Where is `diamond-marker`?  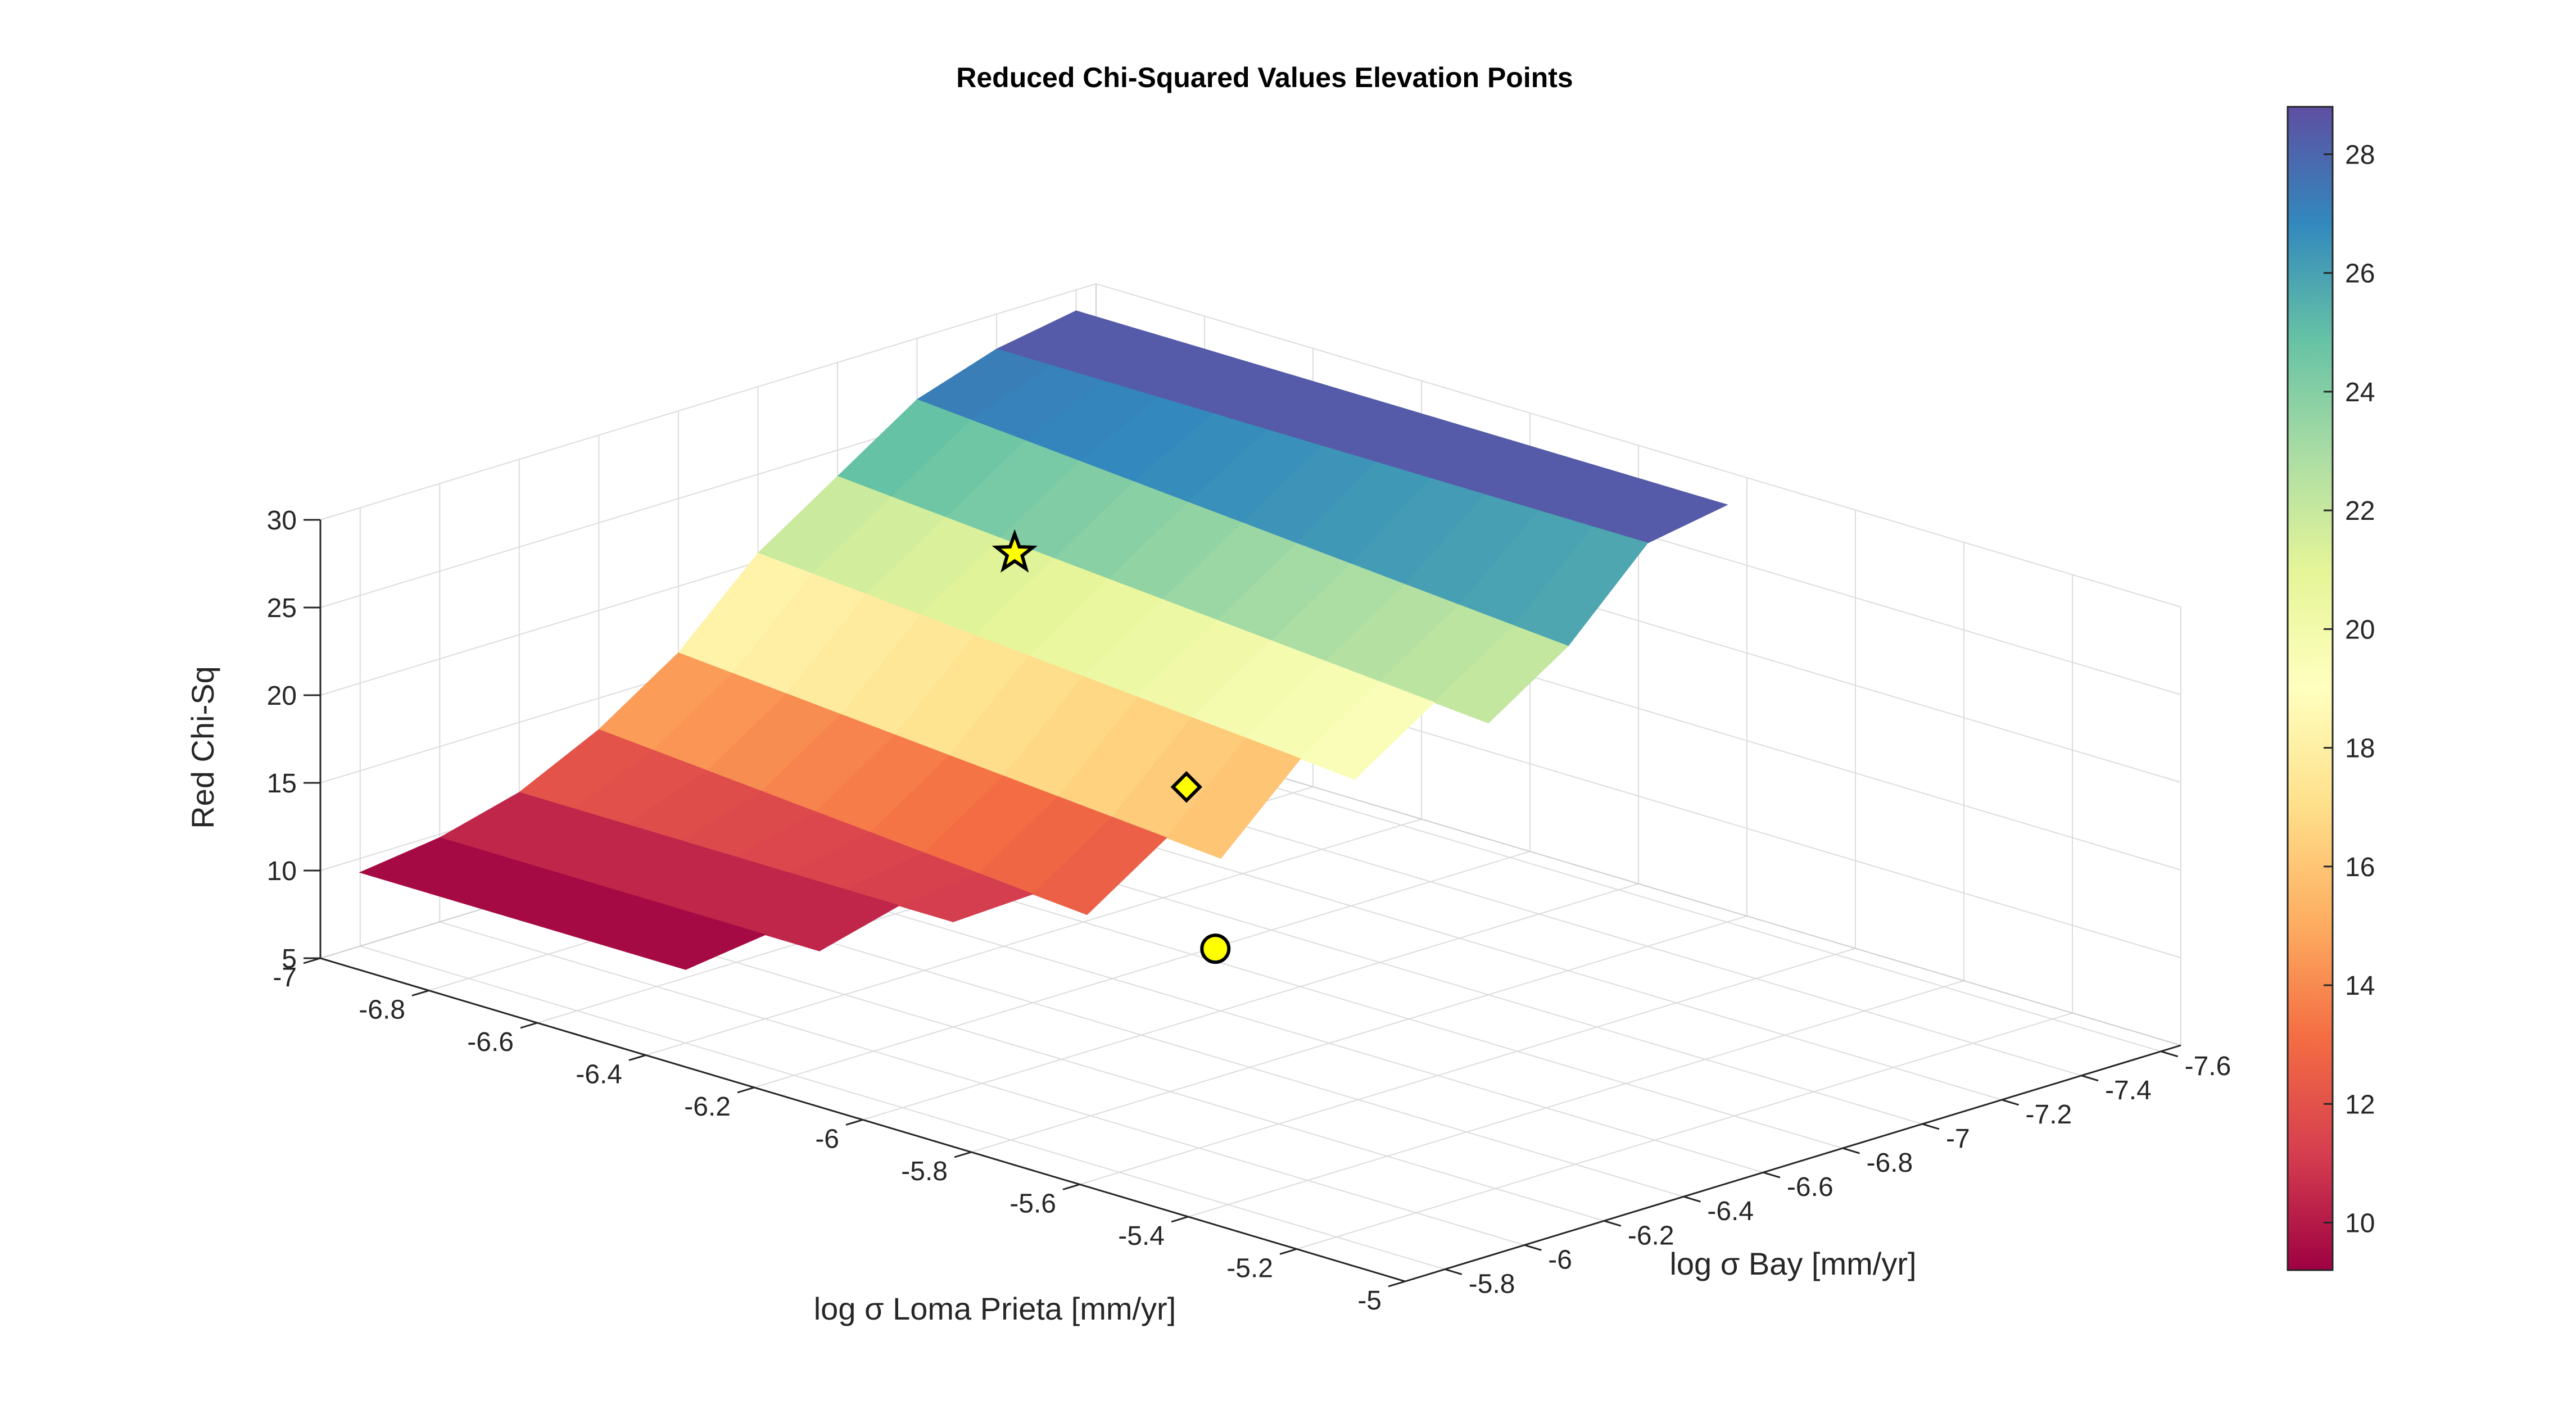
diamond-marker is located at coordinates (1186, 787).